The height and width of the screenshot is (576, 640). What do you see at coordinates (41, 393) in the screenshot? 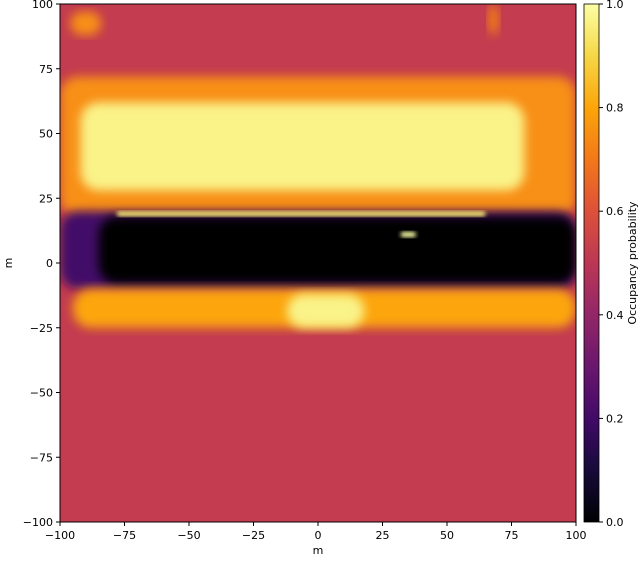
I see `y-tick-label: −50` at bounding box center [41, 393].